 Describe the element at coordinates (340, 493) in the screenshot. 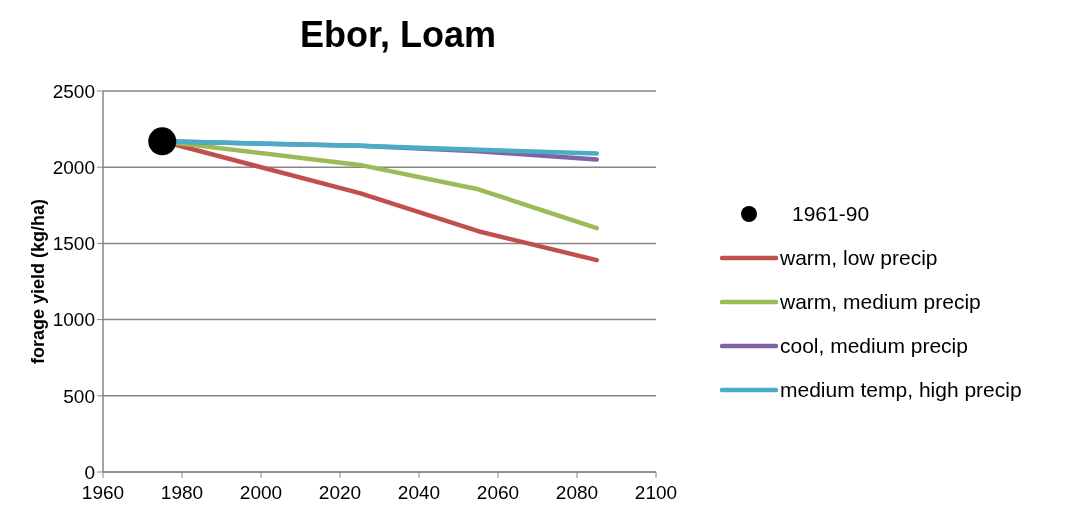

I see `x-tick-label: 2020` at that location.